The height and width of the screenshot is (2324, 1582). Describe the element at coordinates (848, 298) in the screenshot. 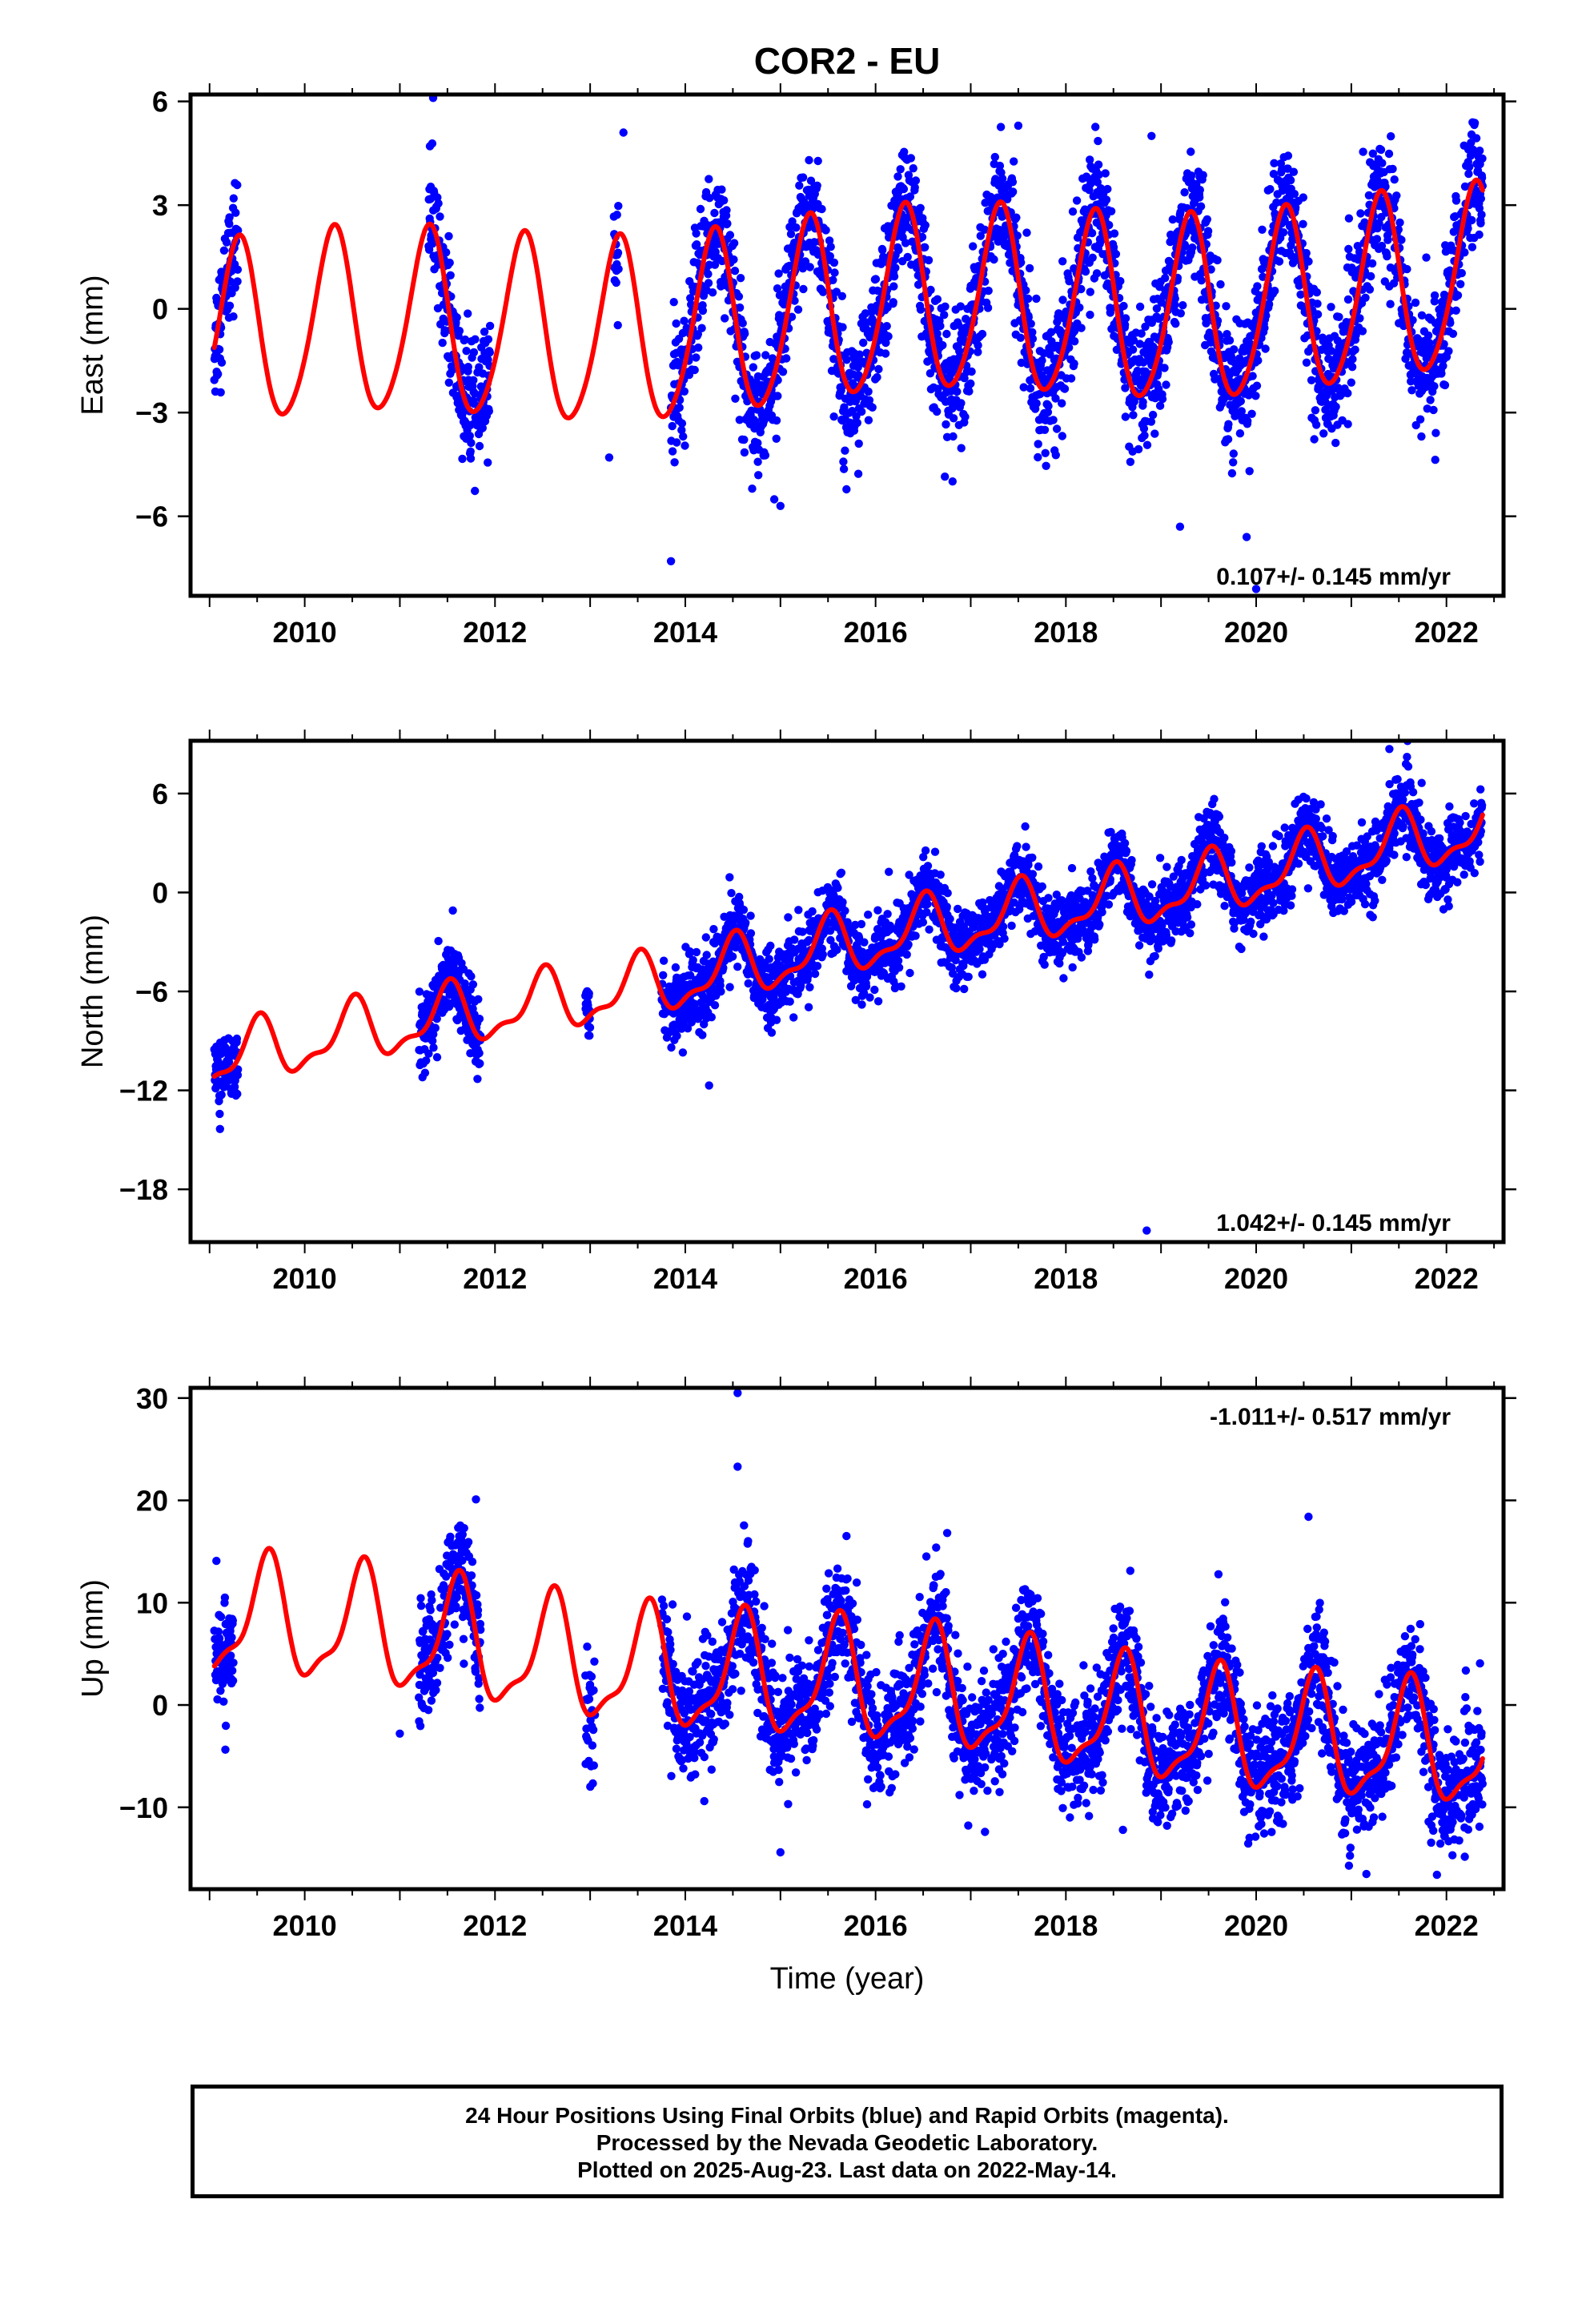

I see `model-fit` at that location.